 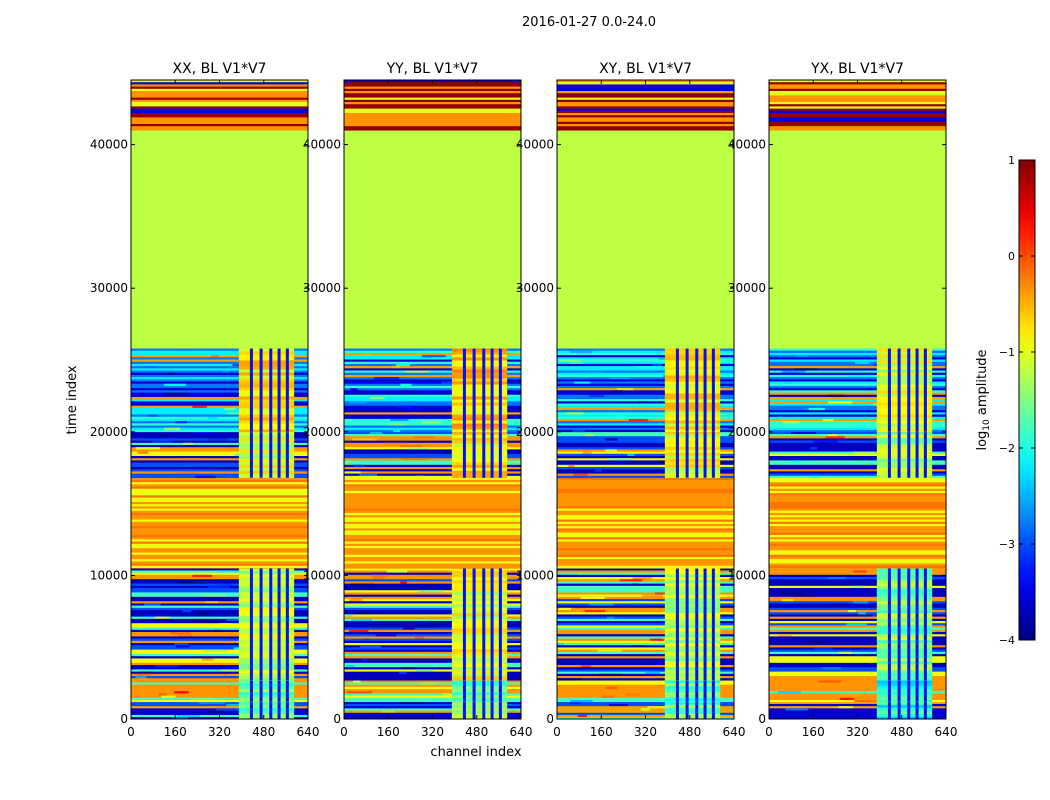 I want to click on colorbar-gradient, so click(x=1027, y=400).